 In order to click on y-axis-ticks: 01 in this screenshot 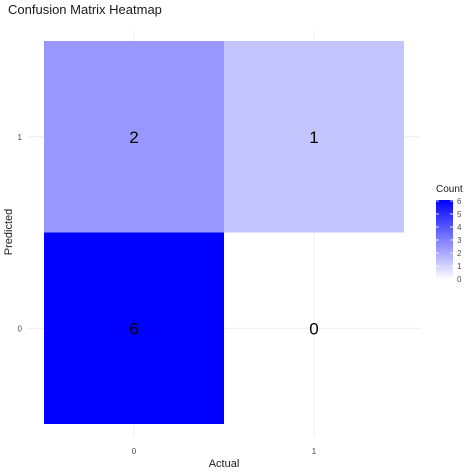, I will do `click(20, 233)`.